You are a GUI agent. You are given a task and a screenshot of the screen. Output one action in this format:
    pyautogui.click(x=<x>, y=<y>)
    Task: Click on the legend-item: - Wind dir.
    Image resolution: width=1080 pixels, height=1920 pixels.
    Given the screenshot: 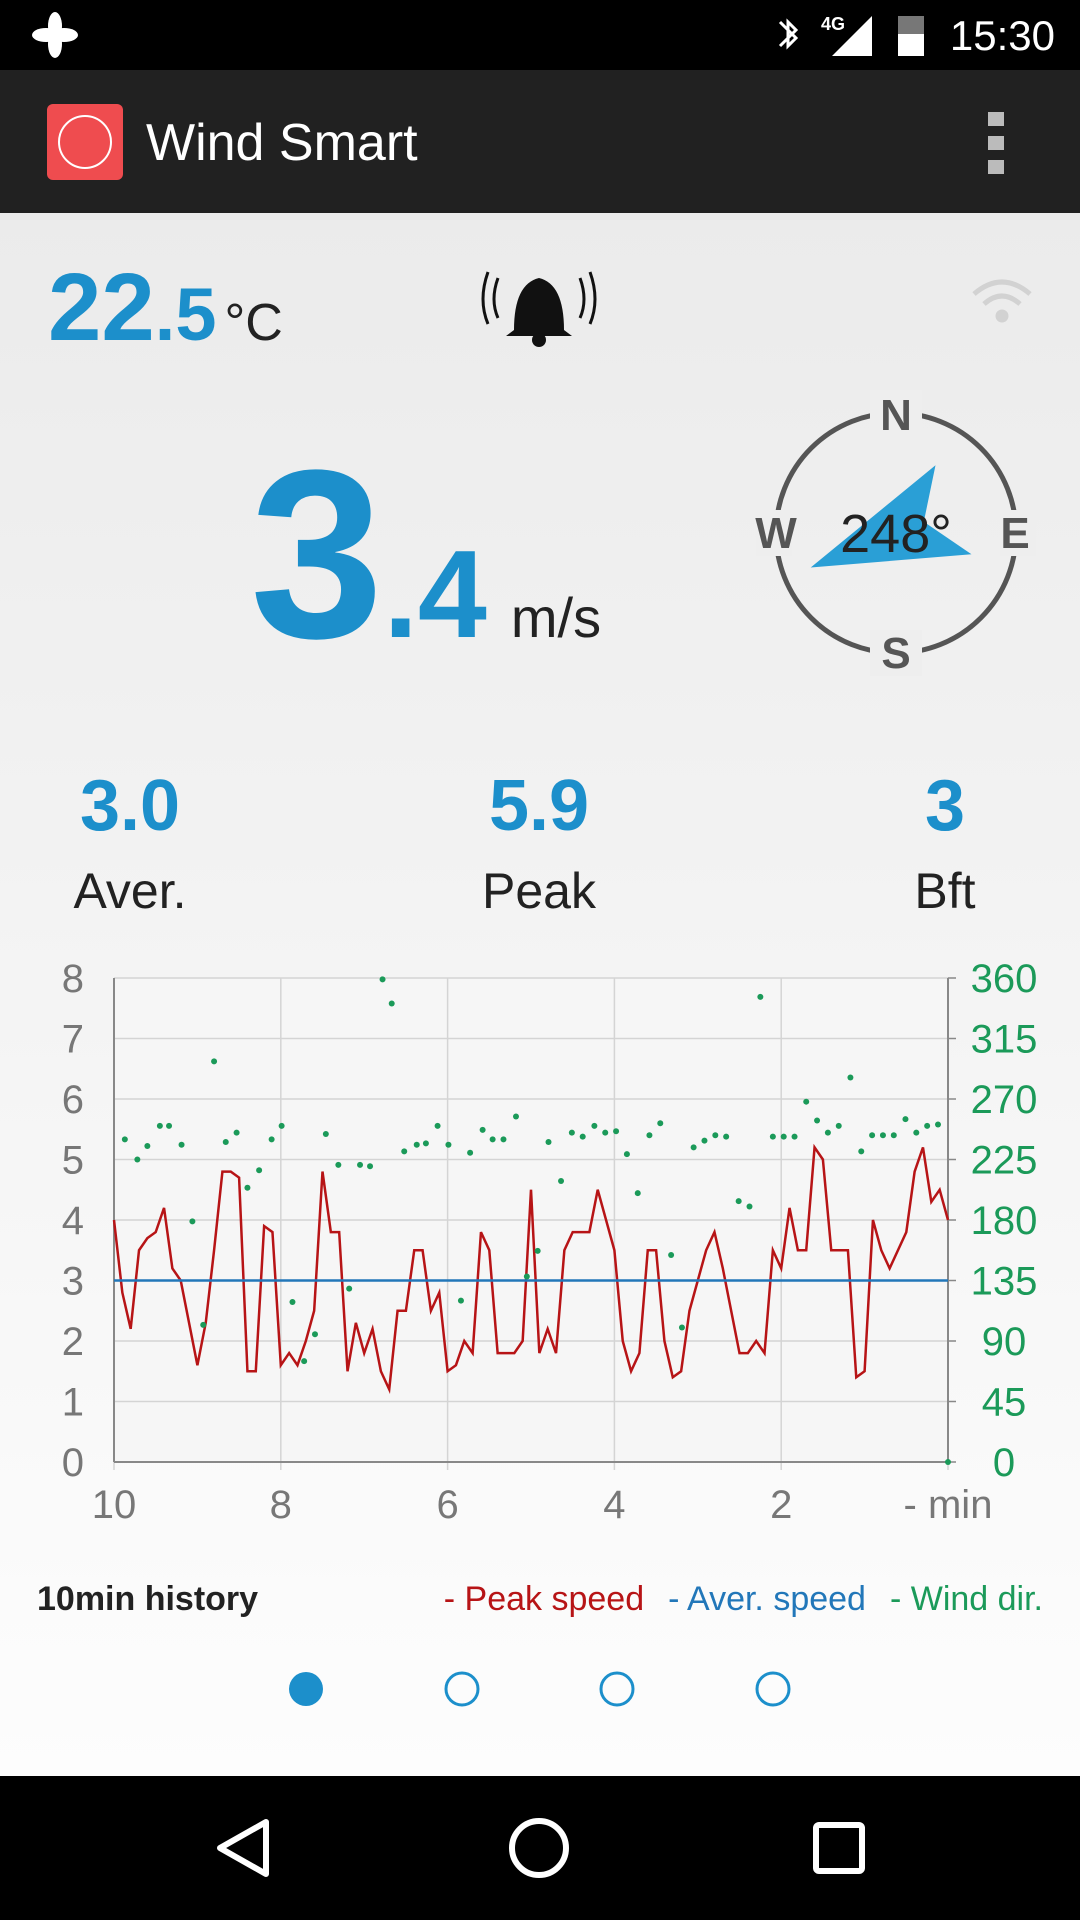 What is the action you would take?
    pyautogui.click(x=966, y=1599)
    